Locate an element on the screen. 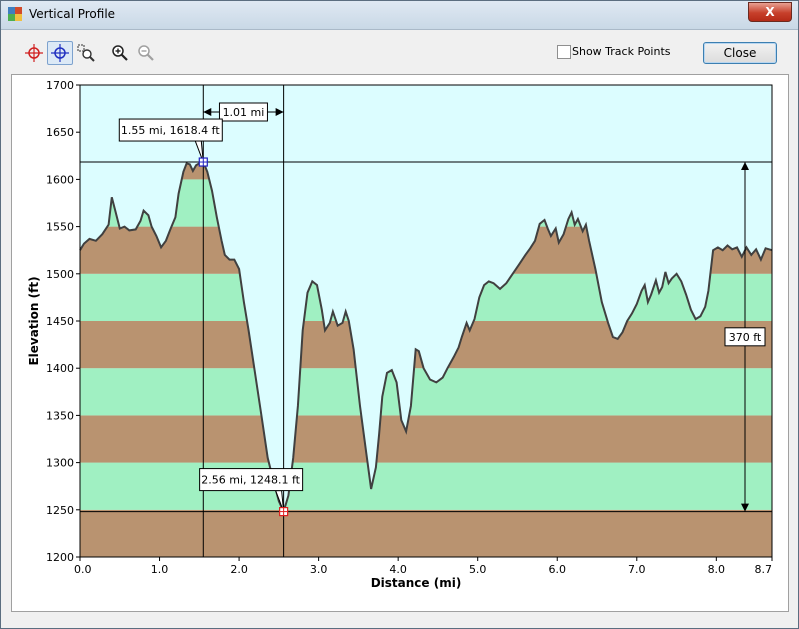 This screenshot has width=799, height=629. y-tick-label: 1400 is located at coordinates (60, 368).